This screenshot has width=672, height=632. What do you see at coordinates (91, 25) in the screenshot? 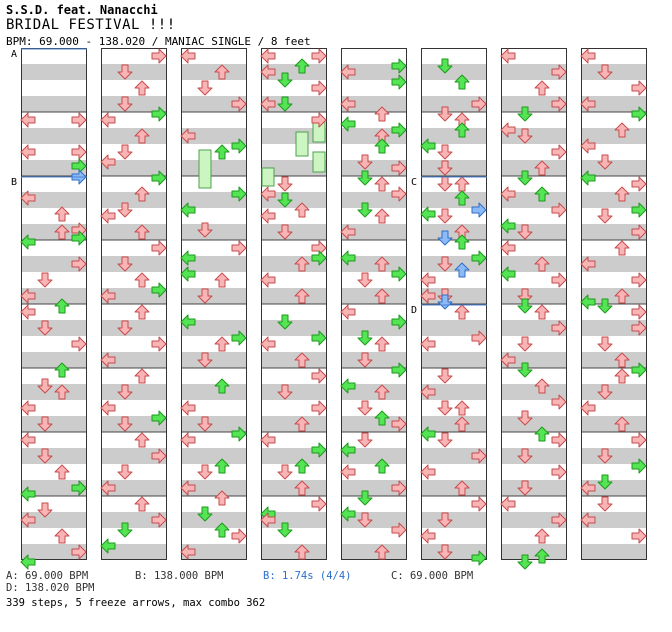
I see `song-title: BRIDAL FESTIVAL !!!` at bounding box center [91, 25].